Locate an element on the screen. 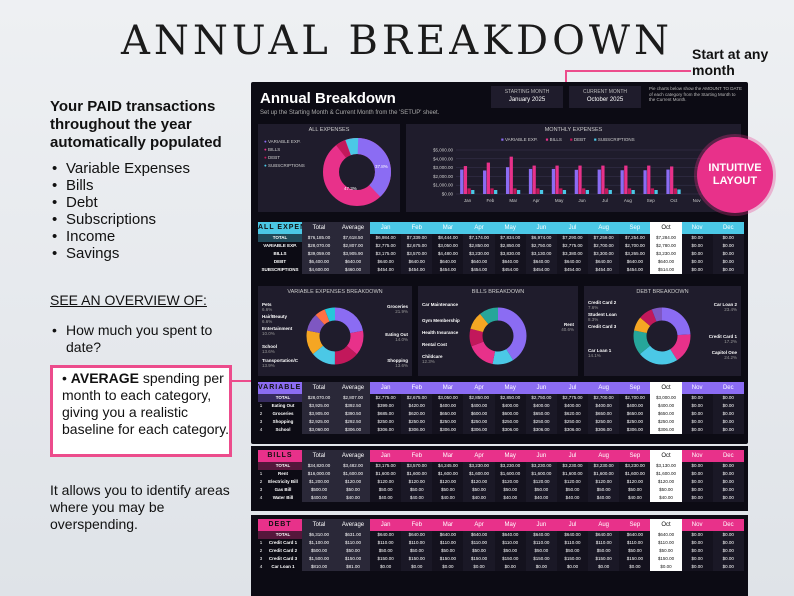  section-label: ALL EXPENSES is located at coordinates (280, 228).